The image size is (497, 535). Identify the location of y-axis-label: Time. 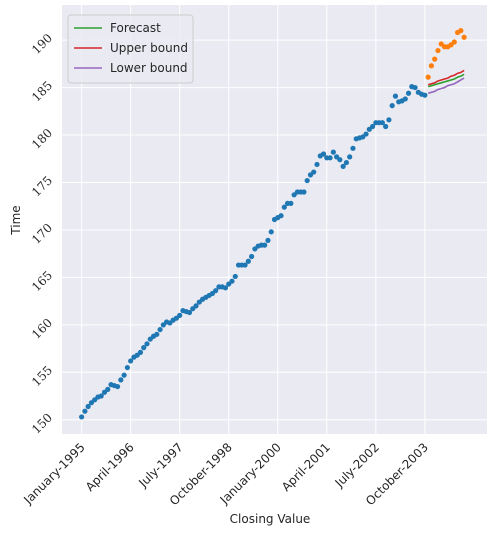
(16, 220).